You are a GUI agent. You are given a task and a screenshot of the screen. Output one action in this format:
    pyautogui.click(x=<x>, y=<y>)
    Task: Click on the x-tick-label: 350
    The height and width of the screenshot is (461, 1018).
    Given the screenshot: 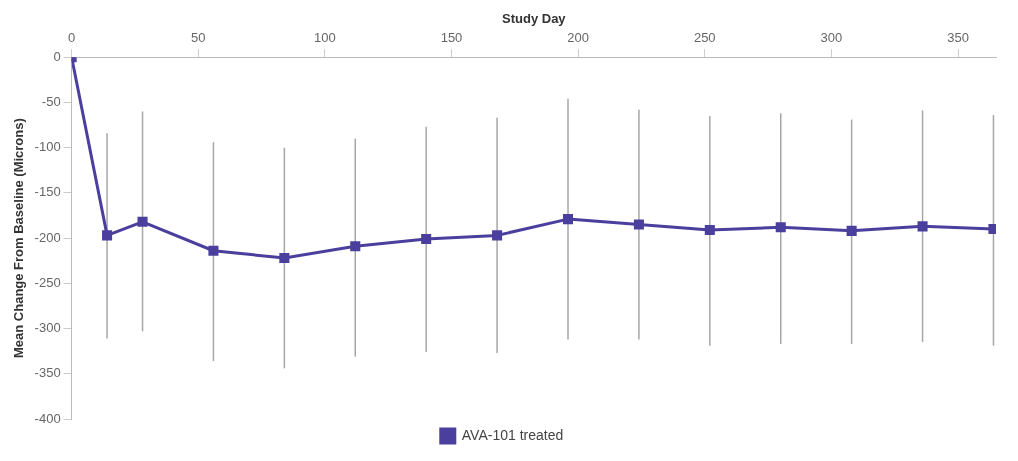 What is the action you would take?
    pyautogui.click(x=958, y=37)
    